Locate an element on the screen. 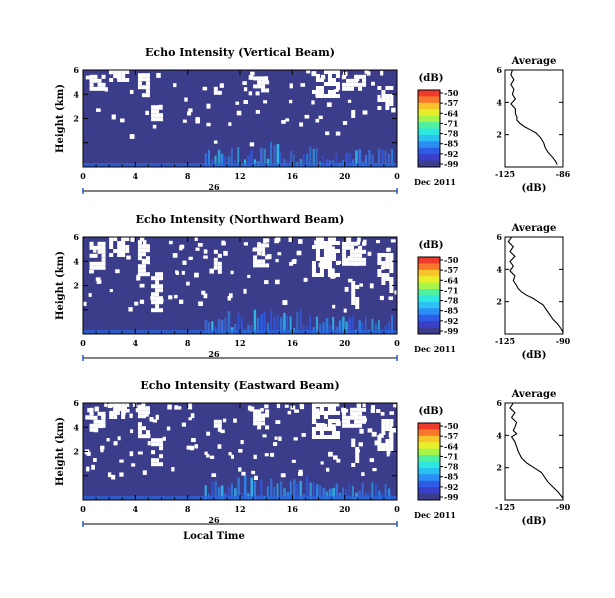 The image size is (615, 598). x-axis-label: Local Time is located at coordinates (214, 536).